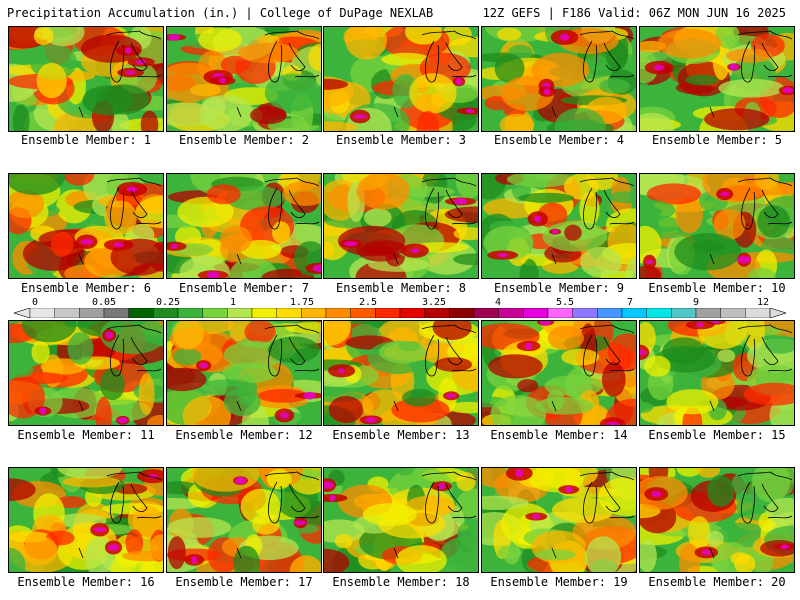 This screenshot has height=600, width=800. Describe the element at coordinates (104, 302) in the screenshot. I see `colorbar-tick-label: 0.05` at that location.